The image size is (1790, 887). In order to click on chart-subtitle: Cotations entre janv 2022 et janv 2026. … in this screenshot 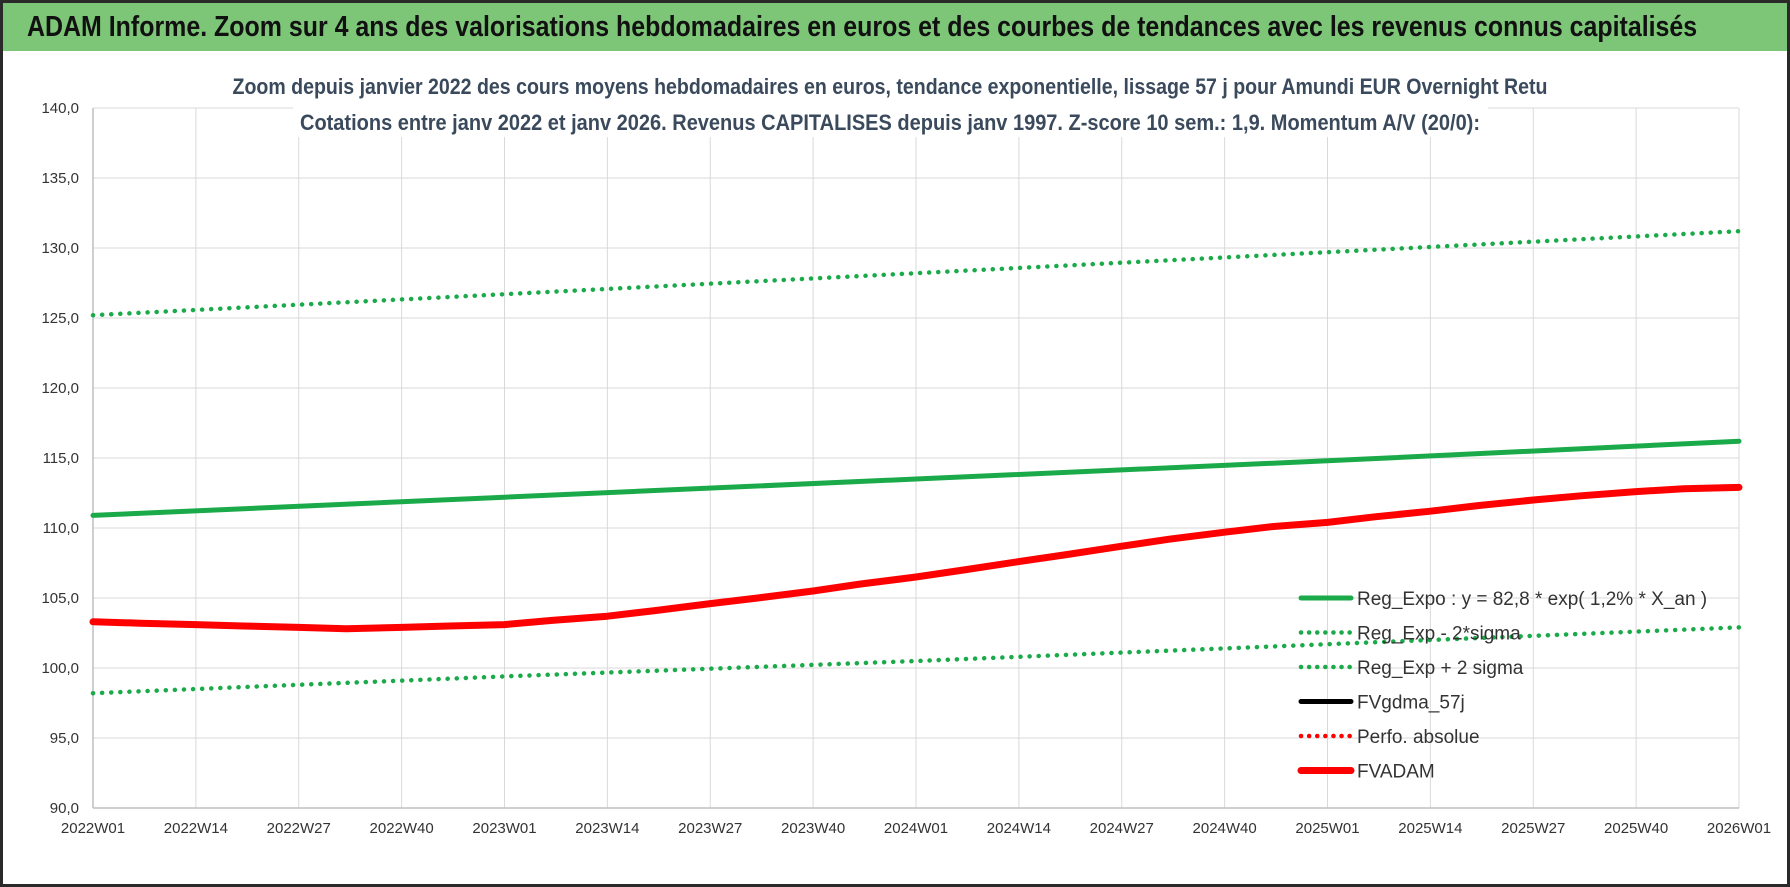, I will do `click(890, 122)`.